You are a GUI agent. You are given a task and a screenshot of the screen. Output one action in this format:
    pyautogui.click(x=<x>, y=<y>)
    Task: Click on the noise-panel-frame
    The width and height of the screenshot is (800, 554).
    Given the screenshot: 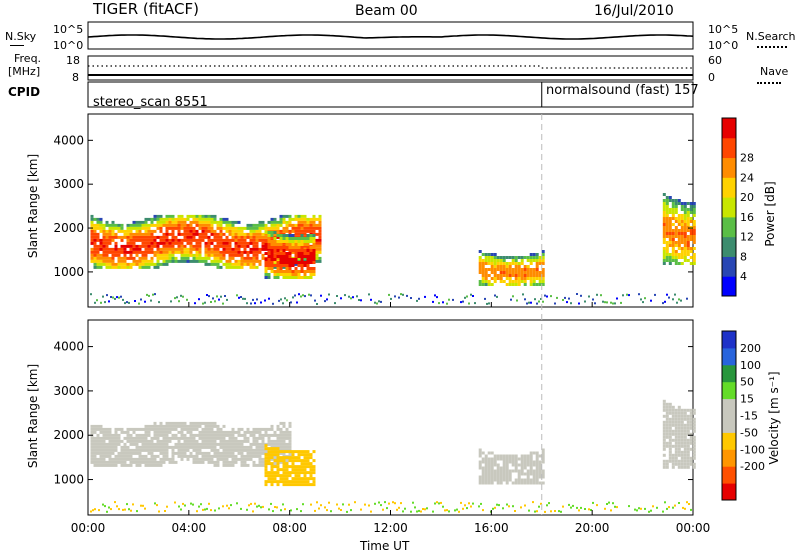 What is the action you would take?
    pyautogui.click(x=390, y=35)
    